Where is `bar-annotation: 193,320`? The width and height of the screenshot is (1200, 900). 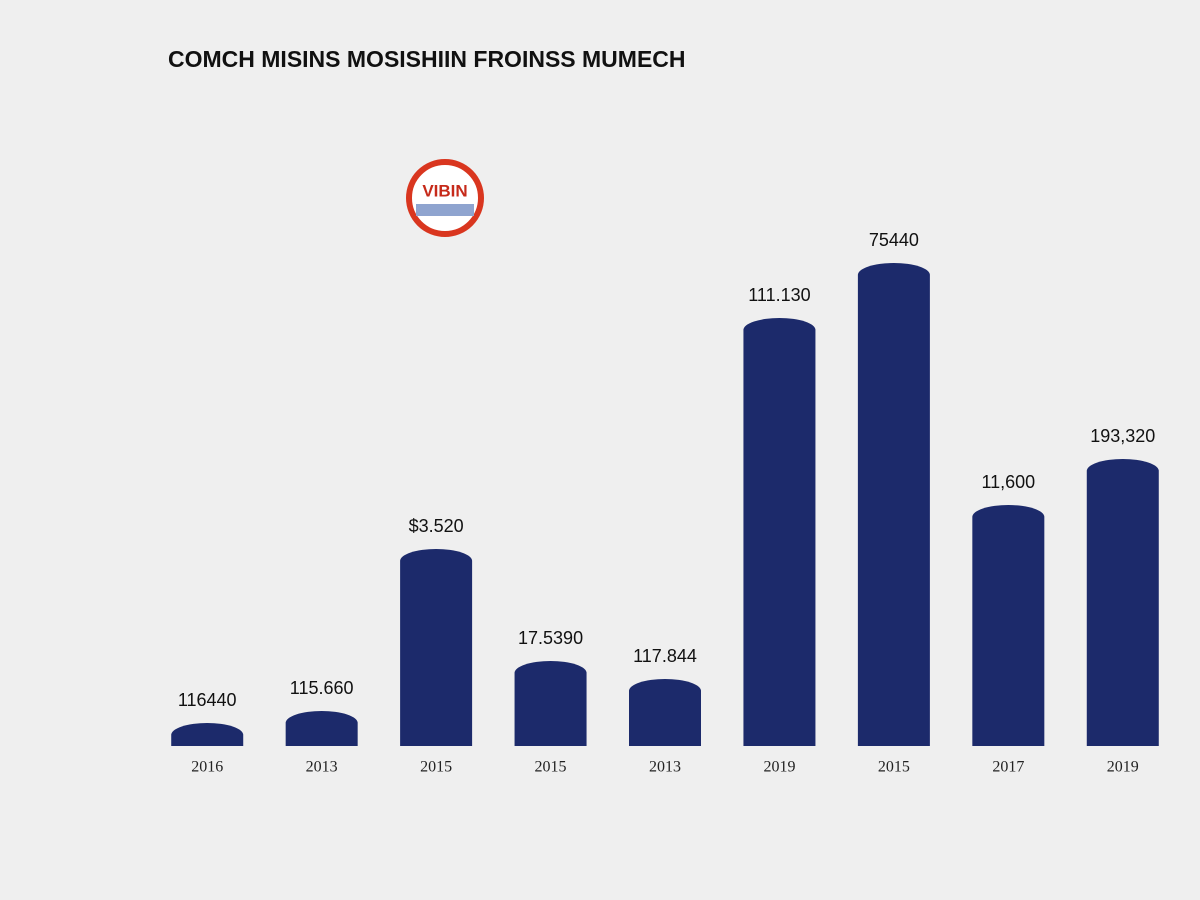 bar-annotation: 193,320 is located at coordinates (1122, 436).